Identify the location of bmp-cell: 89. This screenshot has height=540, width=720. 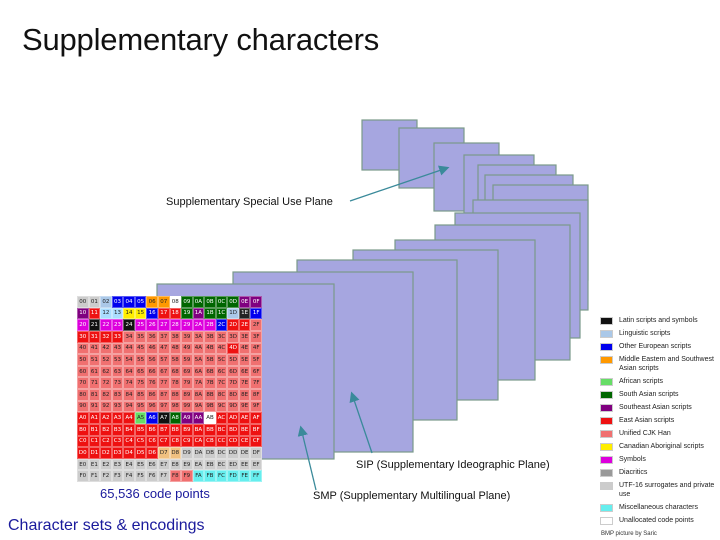
(187, 395).